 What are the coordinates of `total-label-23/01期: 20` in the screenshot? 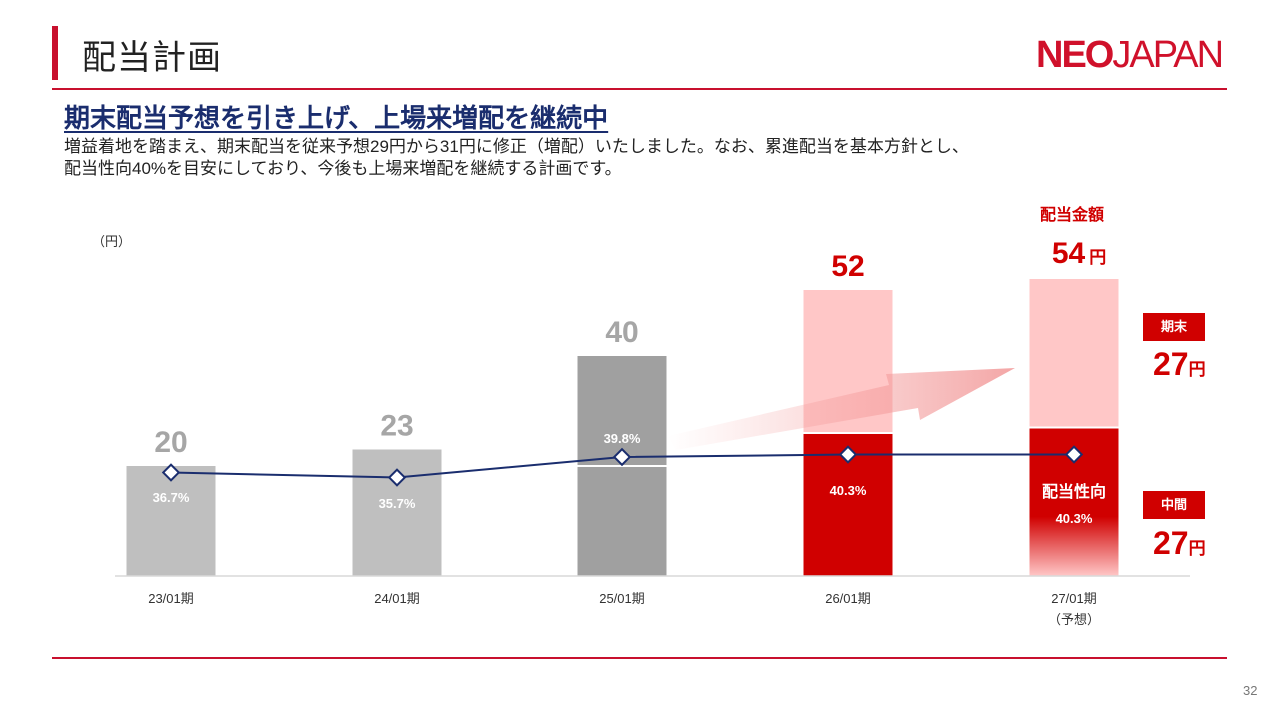 It's located at (170, 442).